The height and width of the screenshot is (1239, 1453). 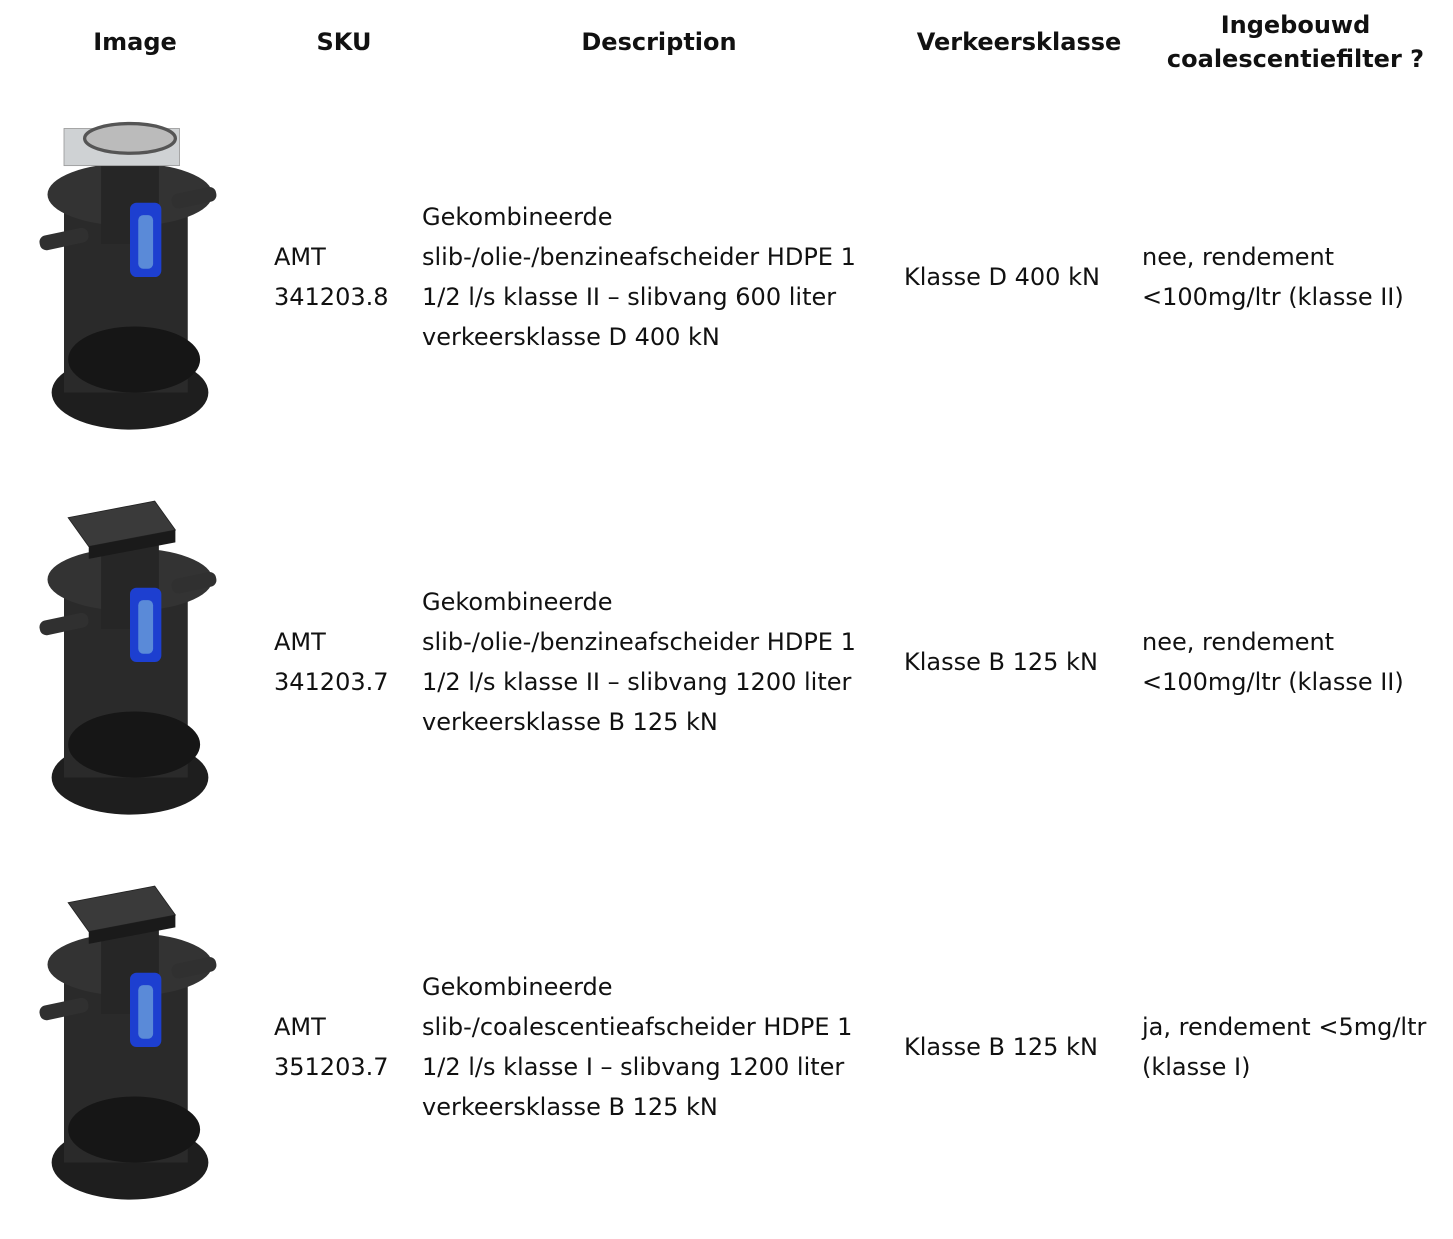 I want to click on header-cell: Image, so click(x=135, y=42).